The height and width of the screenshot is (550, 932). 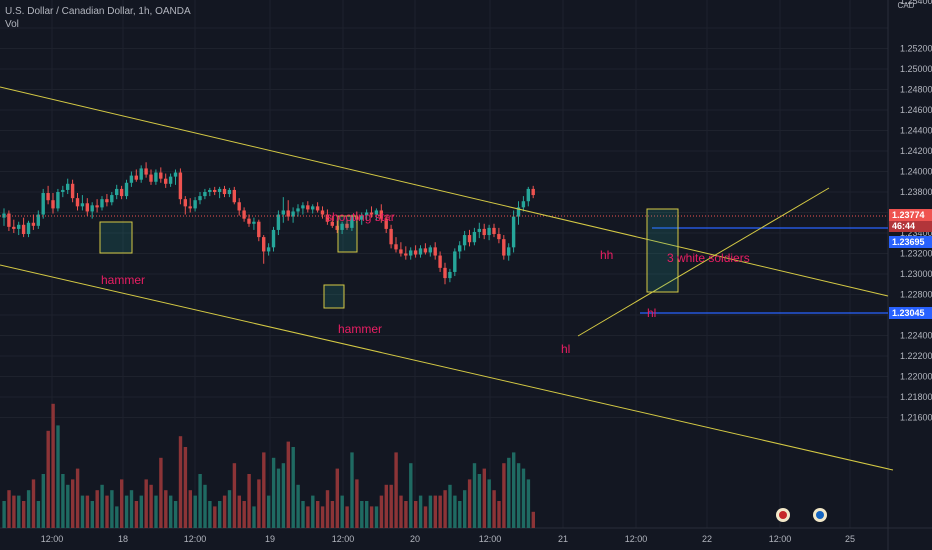 What do you see at coordinates (916, 295) in the screenshot?
I see `y-axis-tick-label: 1.22800` at bounding box center [916, 295].